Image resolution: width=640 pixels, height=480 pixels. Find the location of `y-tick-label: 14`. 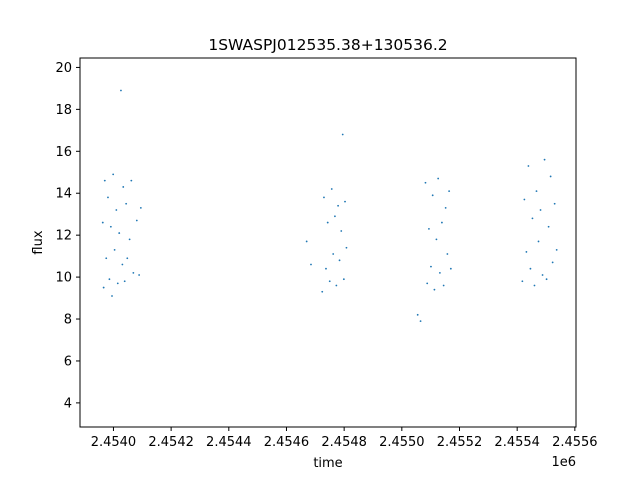

y-tick-label: 14 is located at coordinates (63, 194).